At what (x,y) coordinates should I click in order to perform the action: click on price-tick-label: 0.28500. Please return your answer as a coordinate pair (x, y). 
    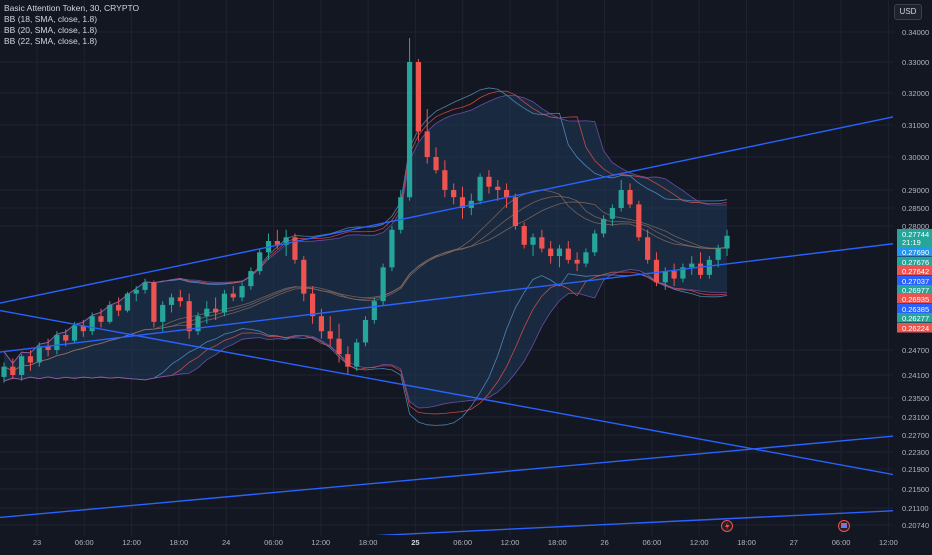
    Looking at the image, I should click on (915, 208).